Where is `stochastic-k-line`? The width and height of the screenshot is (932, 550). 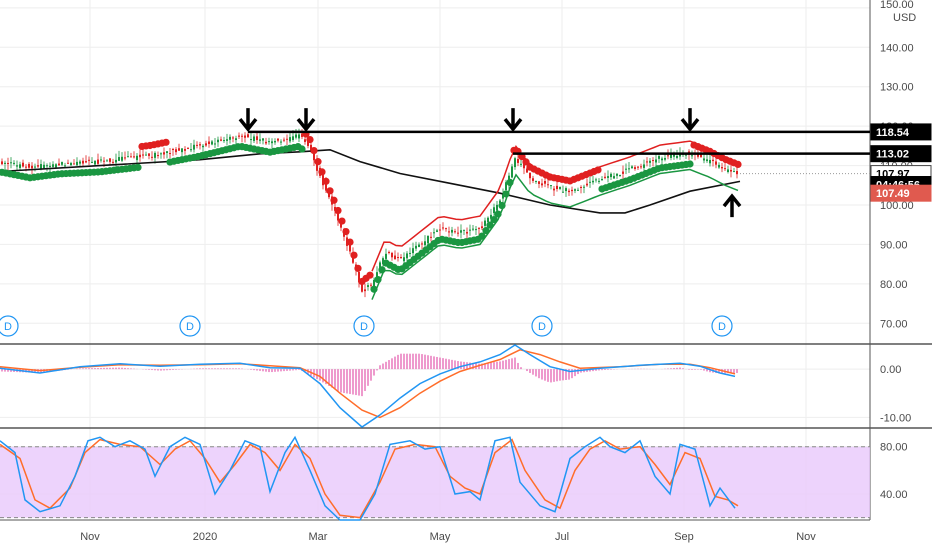 stochastic-k-line is located at coordinates (368, 478).